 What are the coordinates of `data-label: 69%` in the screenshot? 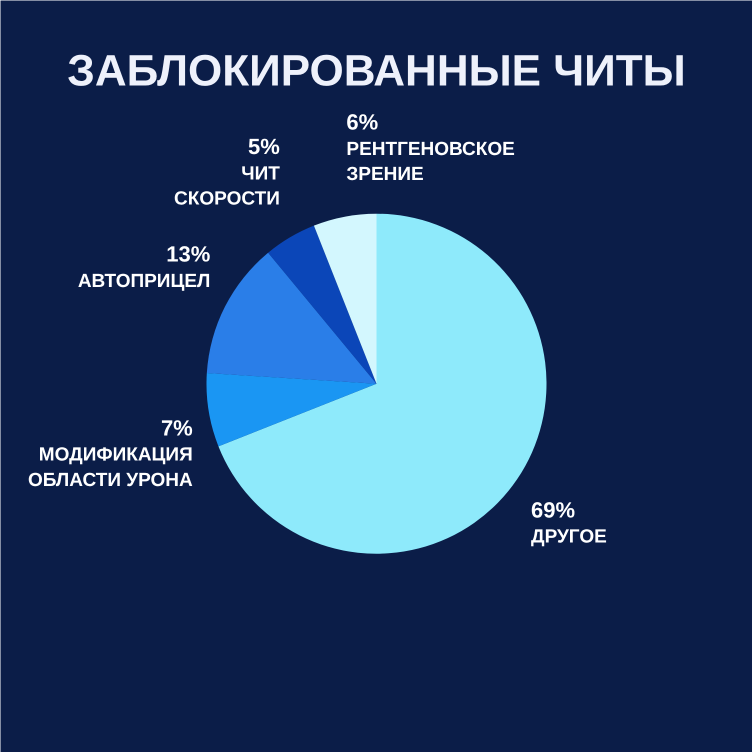 It's located at (553, 509).